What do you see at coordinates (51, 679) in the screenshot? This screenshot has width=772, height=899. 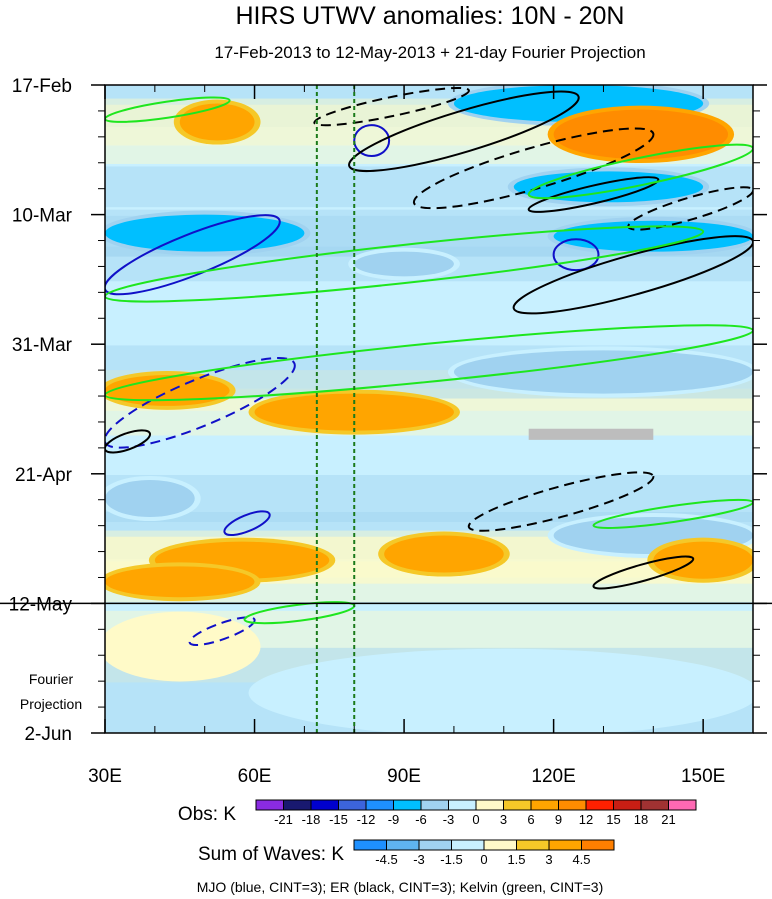 I see `fourier-label-line1: Fourier` at bounding box center [51, 679].